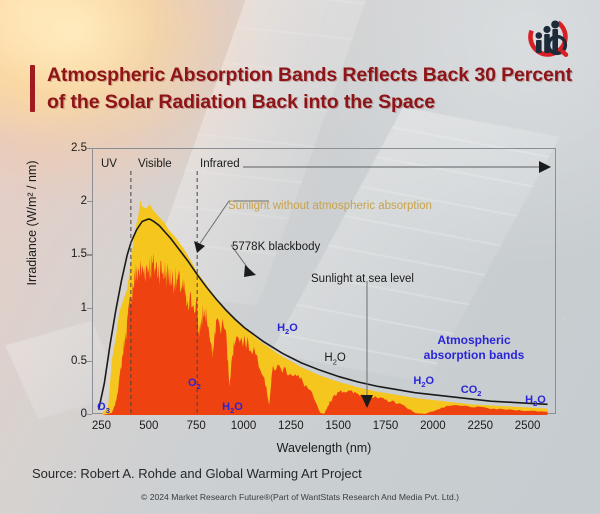  What do you see at coordinates (109, 164) in the screenshot?
I see `band-label-uv: UV` at bounding box center [109, 164].